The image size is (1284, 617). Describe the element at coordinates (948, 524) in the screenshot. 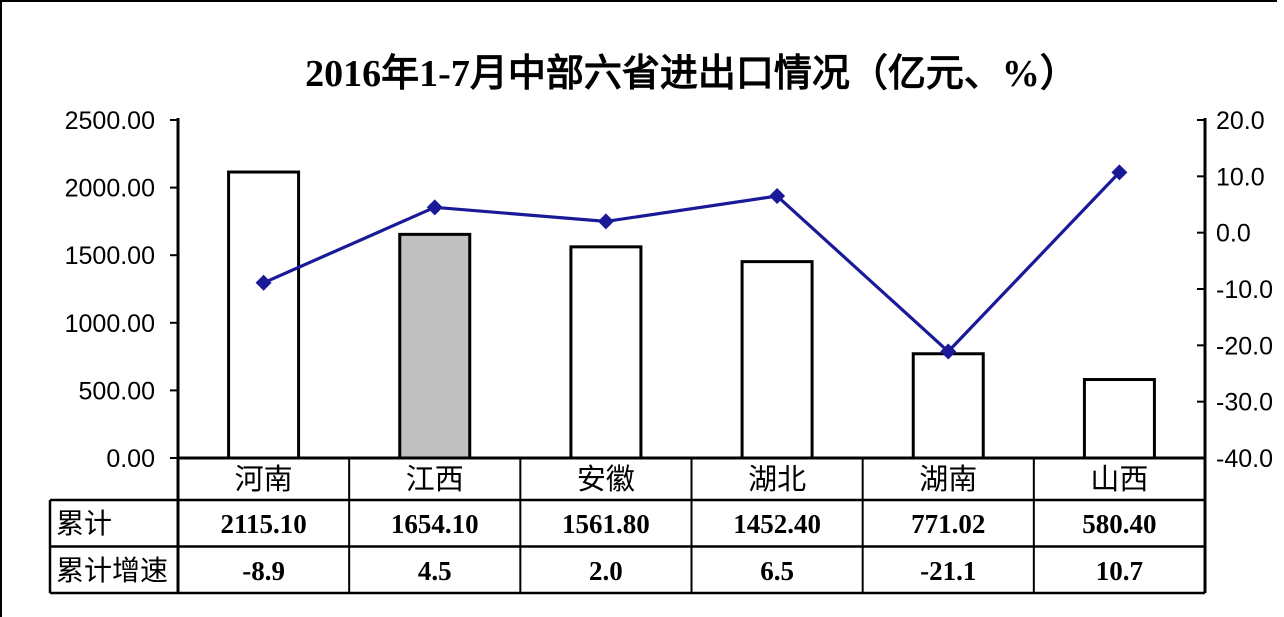

I see `table-cell-hunan: 771.02` at that location.